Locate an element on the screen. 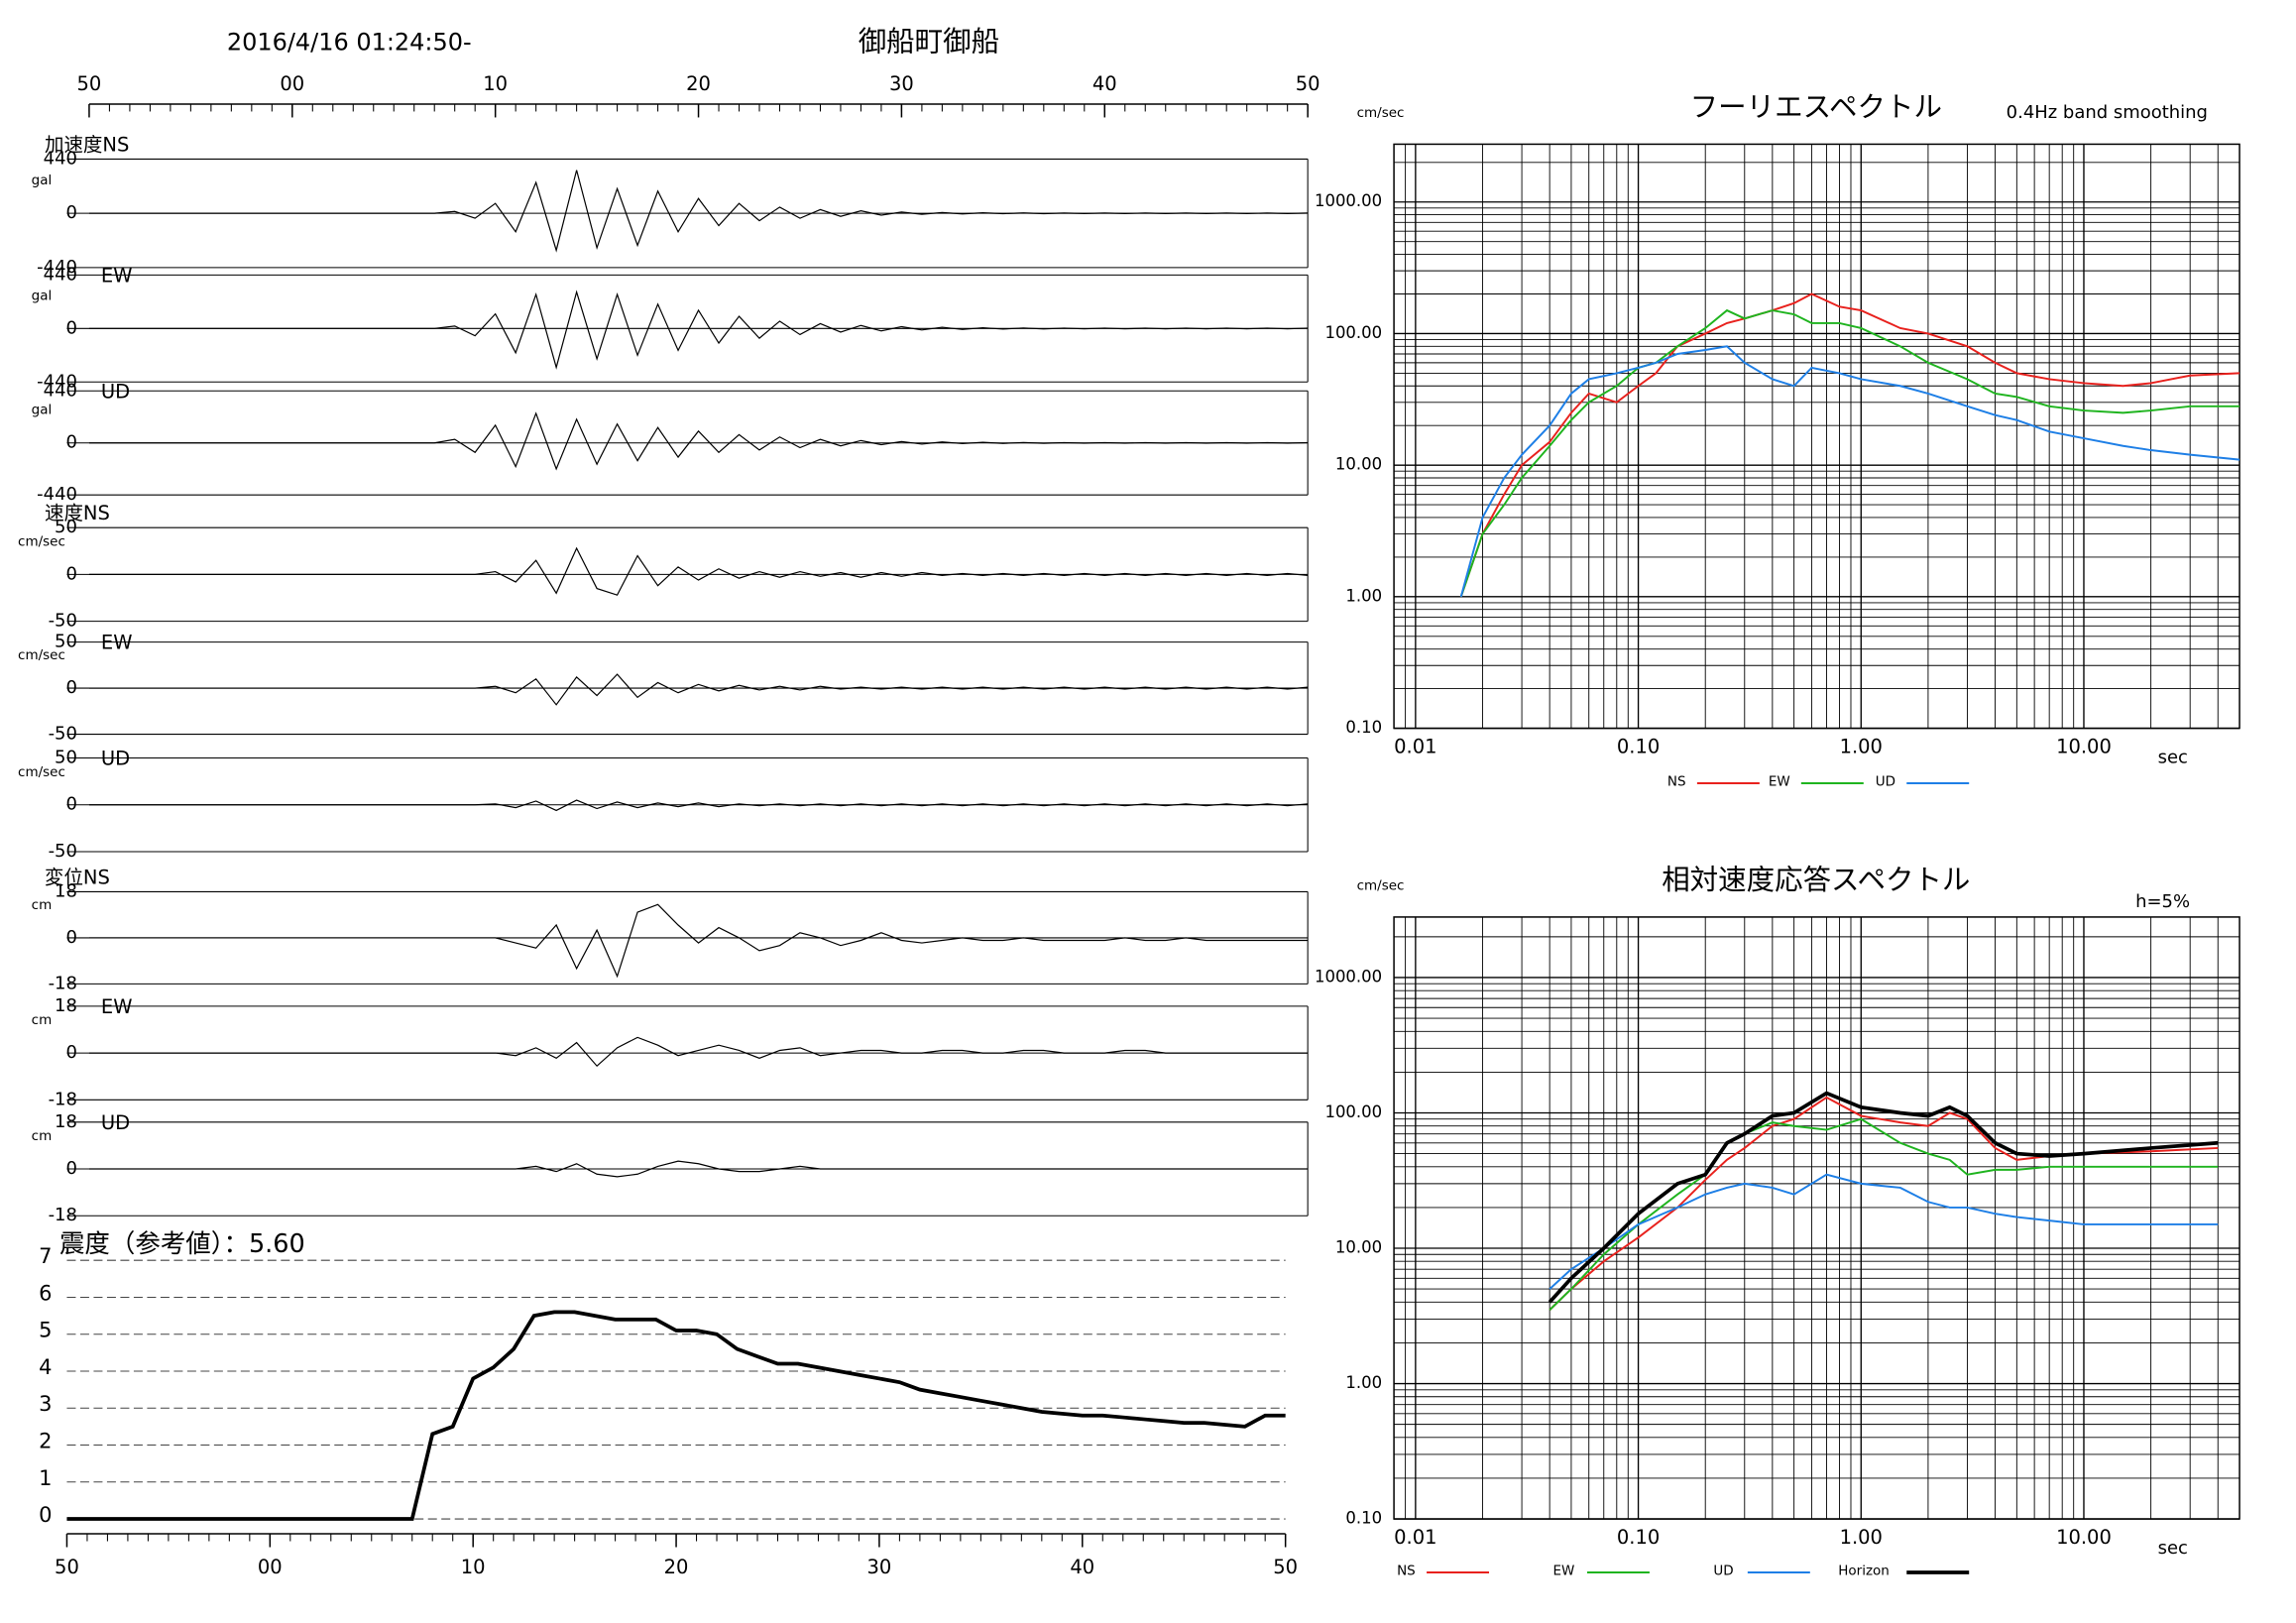  y-tick-label: 1 is located at coordinates (46, 1478).